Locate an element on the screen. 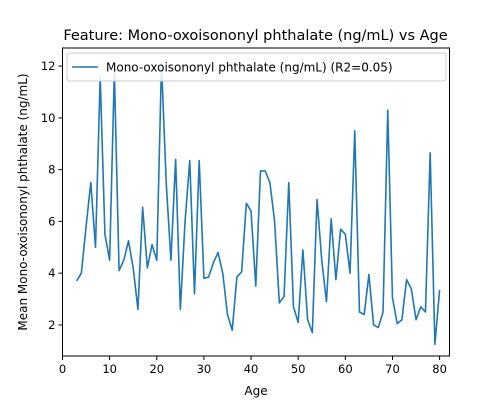 This screenshot has width=500, height=400. x-tick-label: 50 is located at coordinates (298, 369).